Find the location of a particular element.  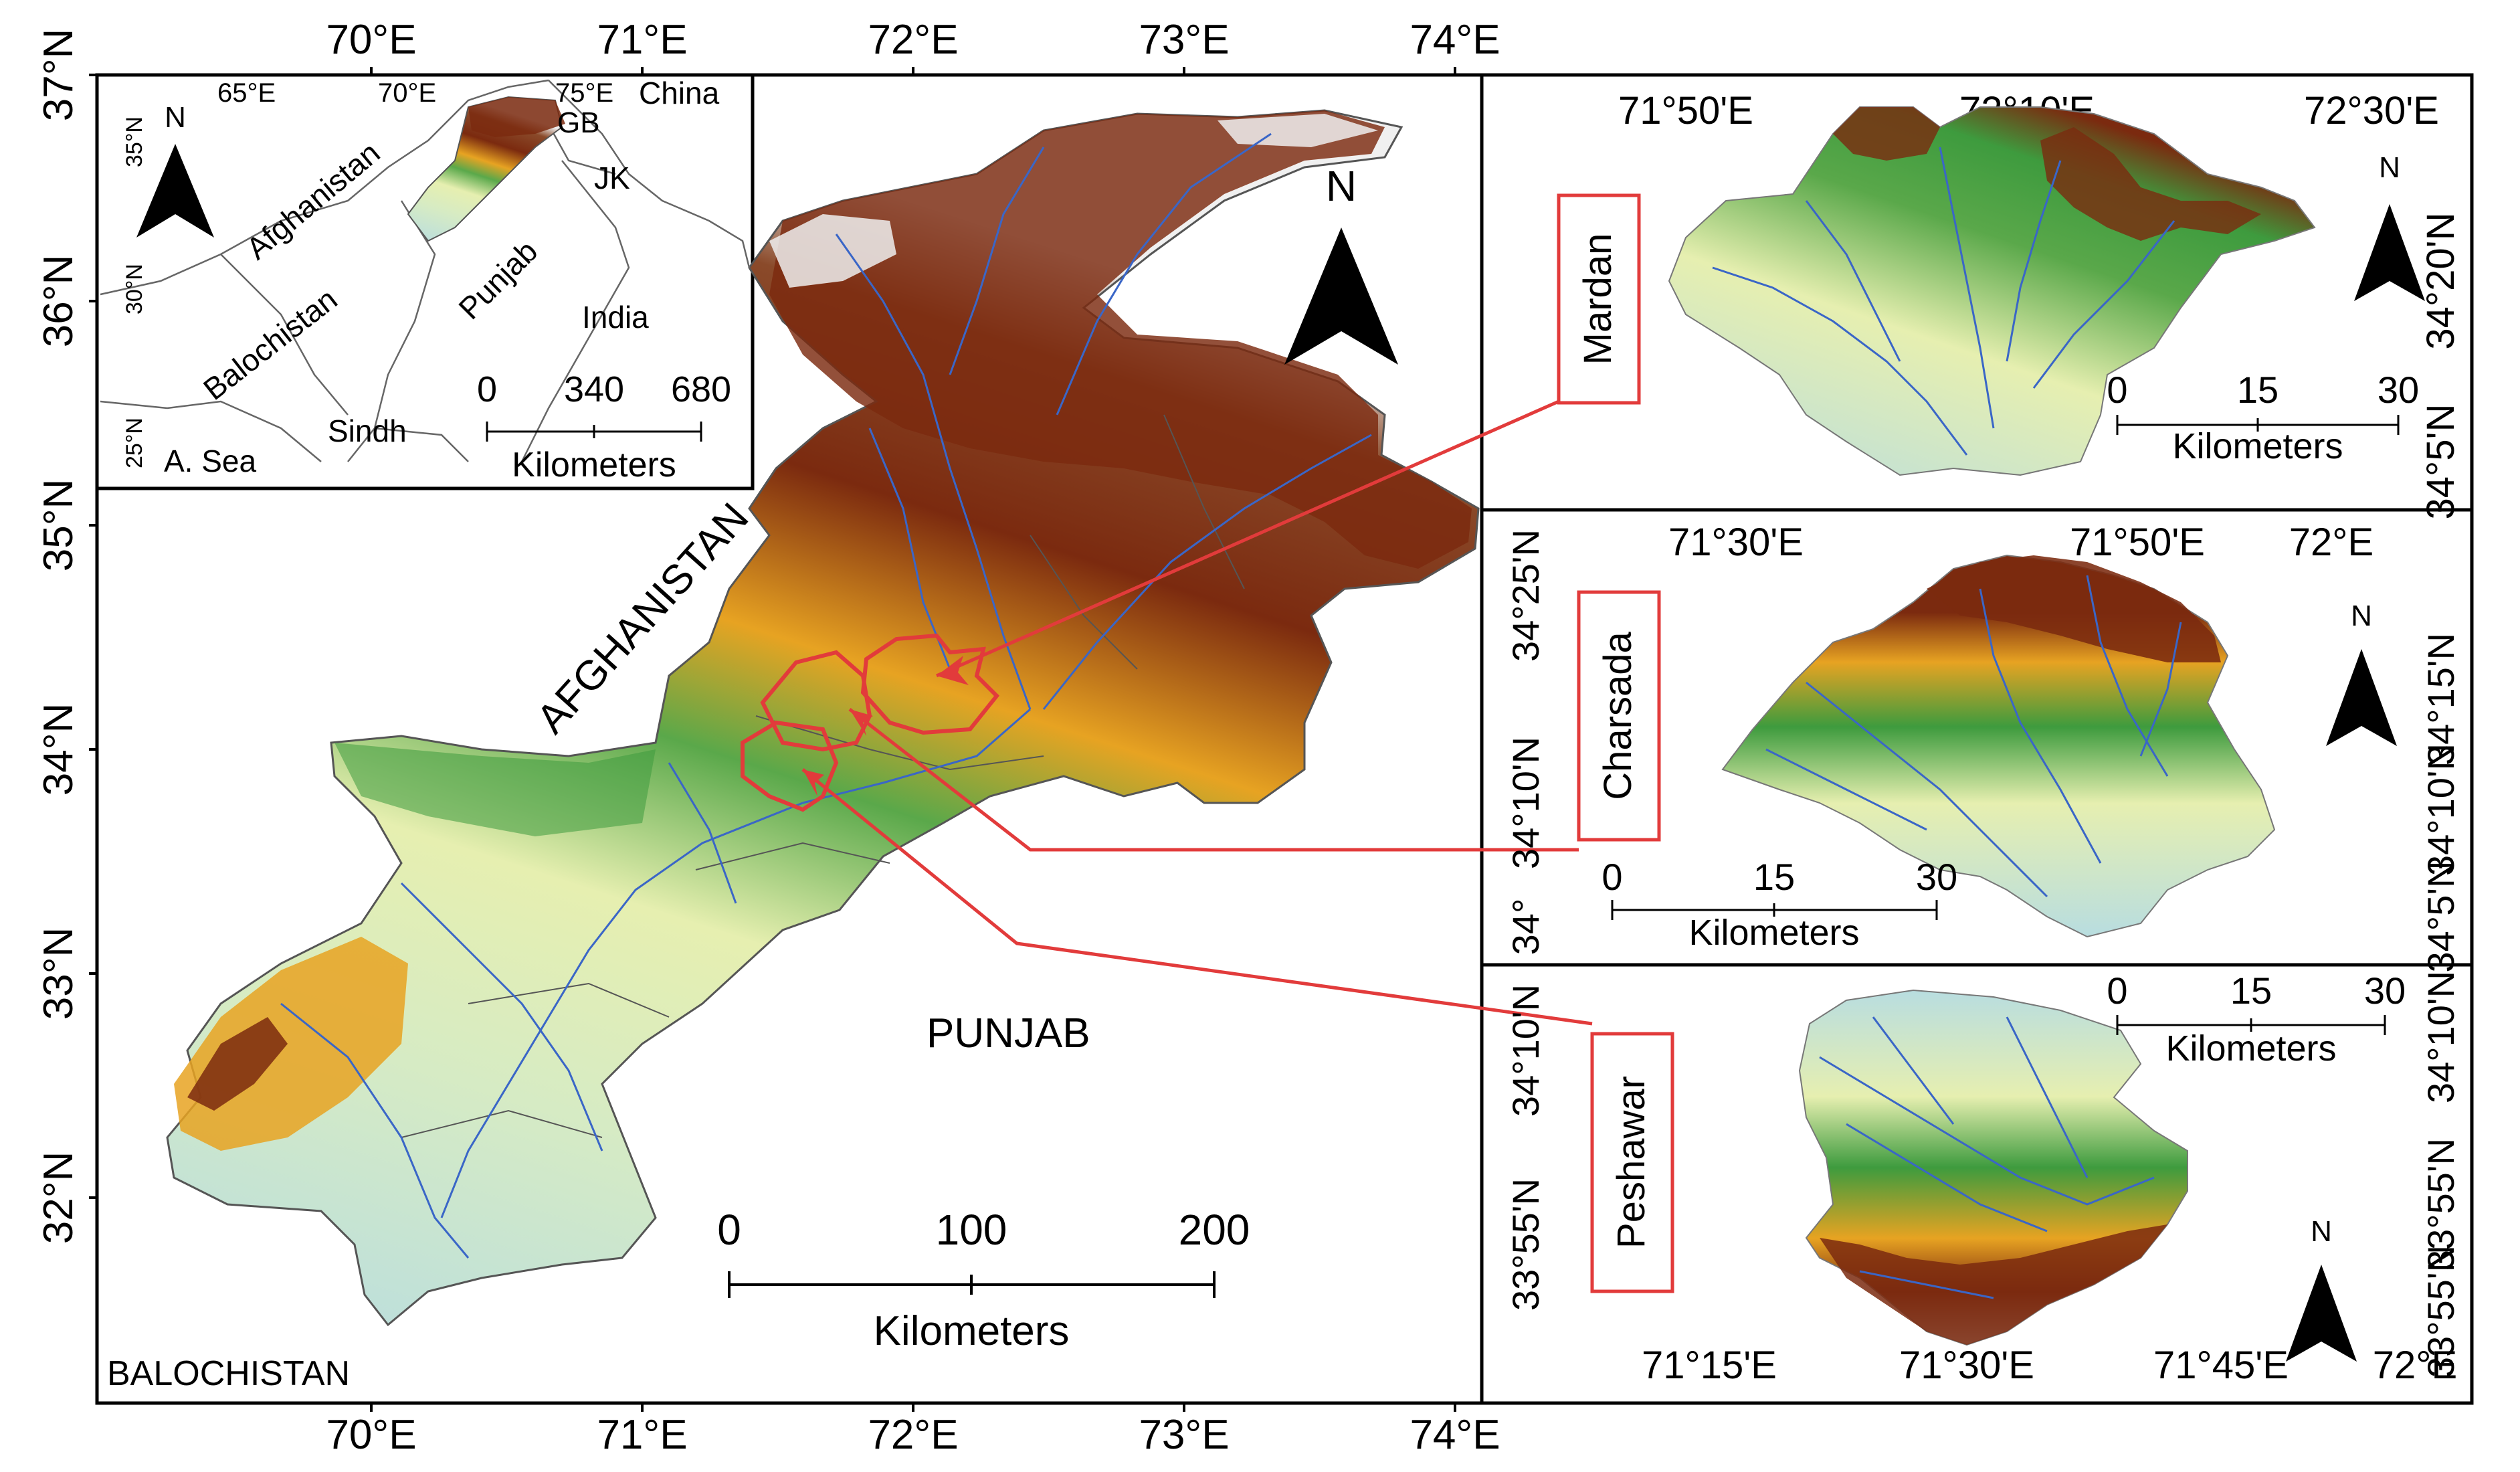

inset-lat-label: 35°N is located at coordinates (134, 141).